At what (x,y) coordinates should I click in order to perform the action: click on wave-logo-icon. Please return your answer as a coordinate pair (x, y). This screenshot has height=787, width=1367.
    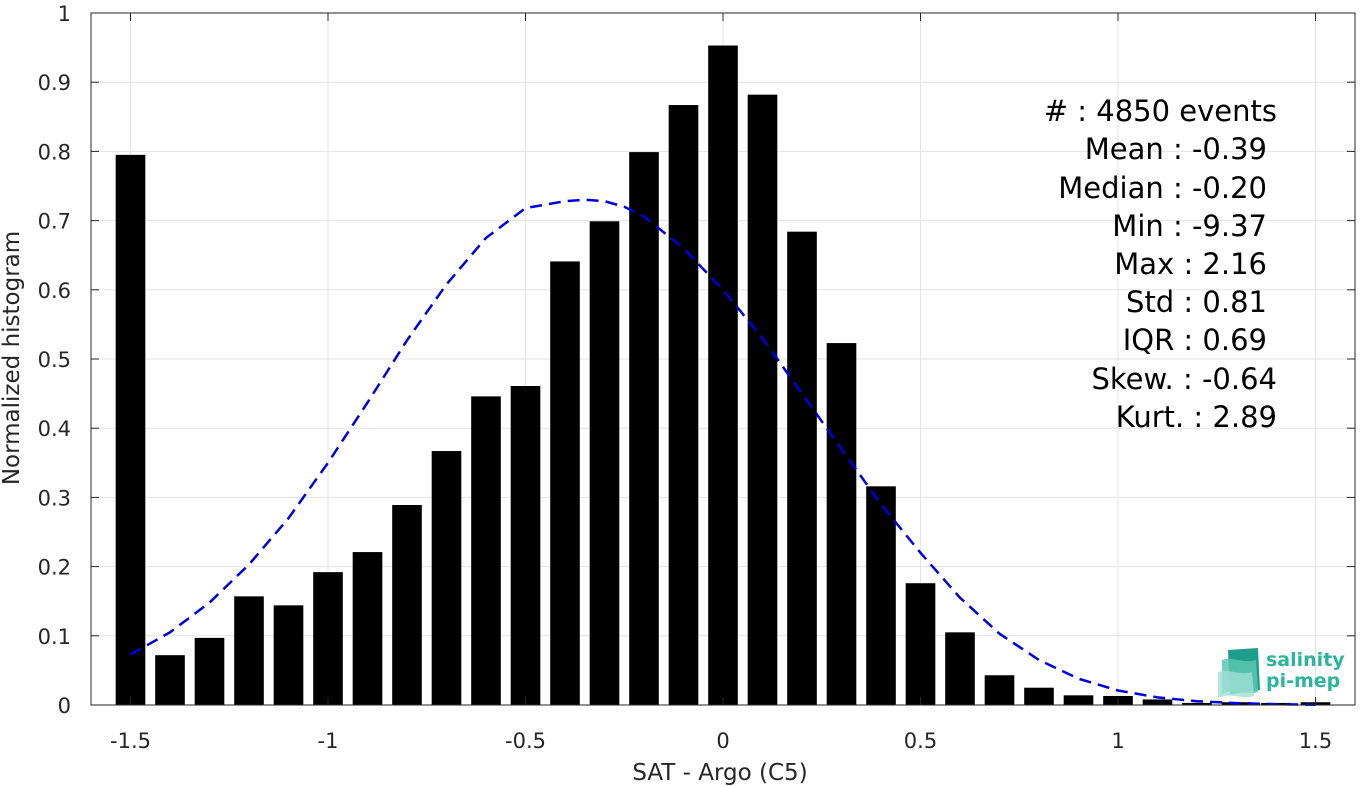
    Looking at the image, I should click on (1239, 673).